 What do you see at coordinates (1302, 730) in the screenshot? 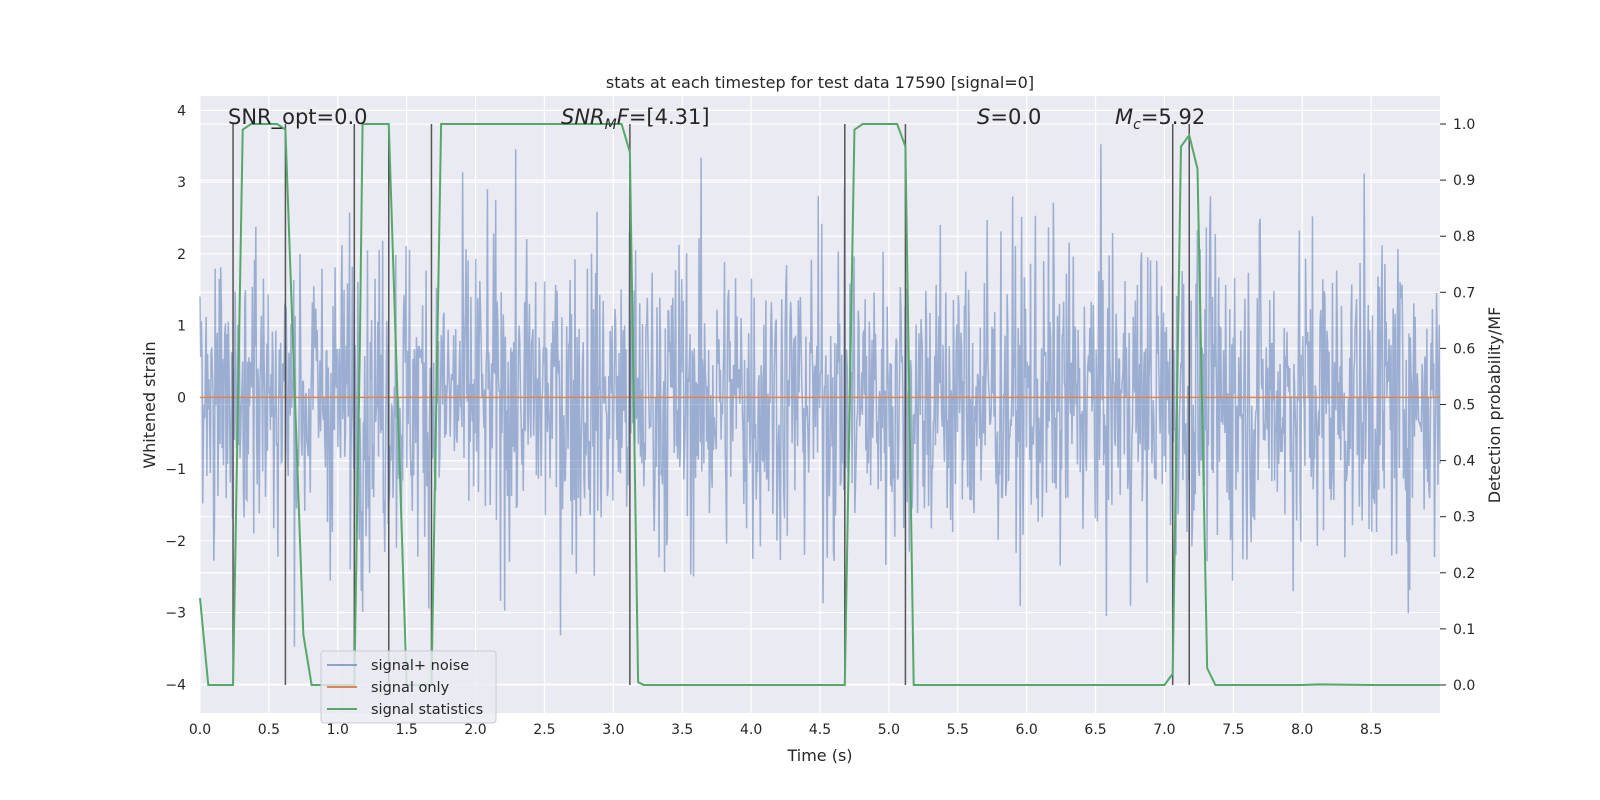
I see `x-tick-label: 8.0` at bounding box center [1302, 730].